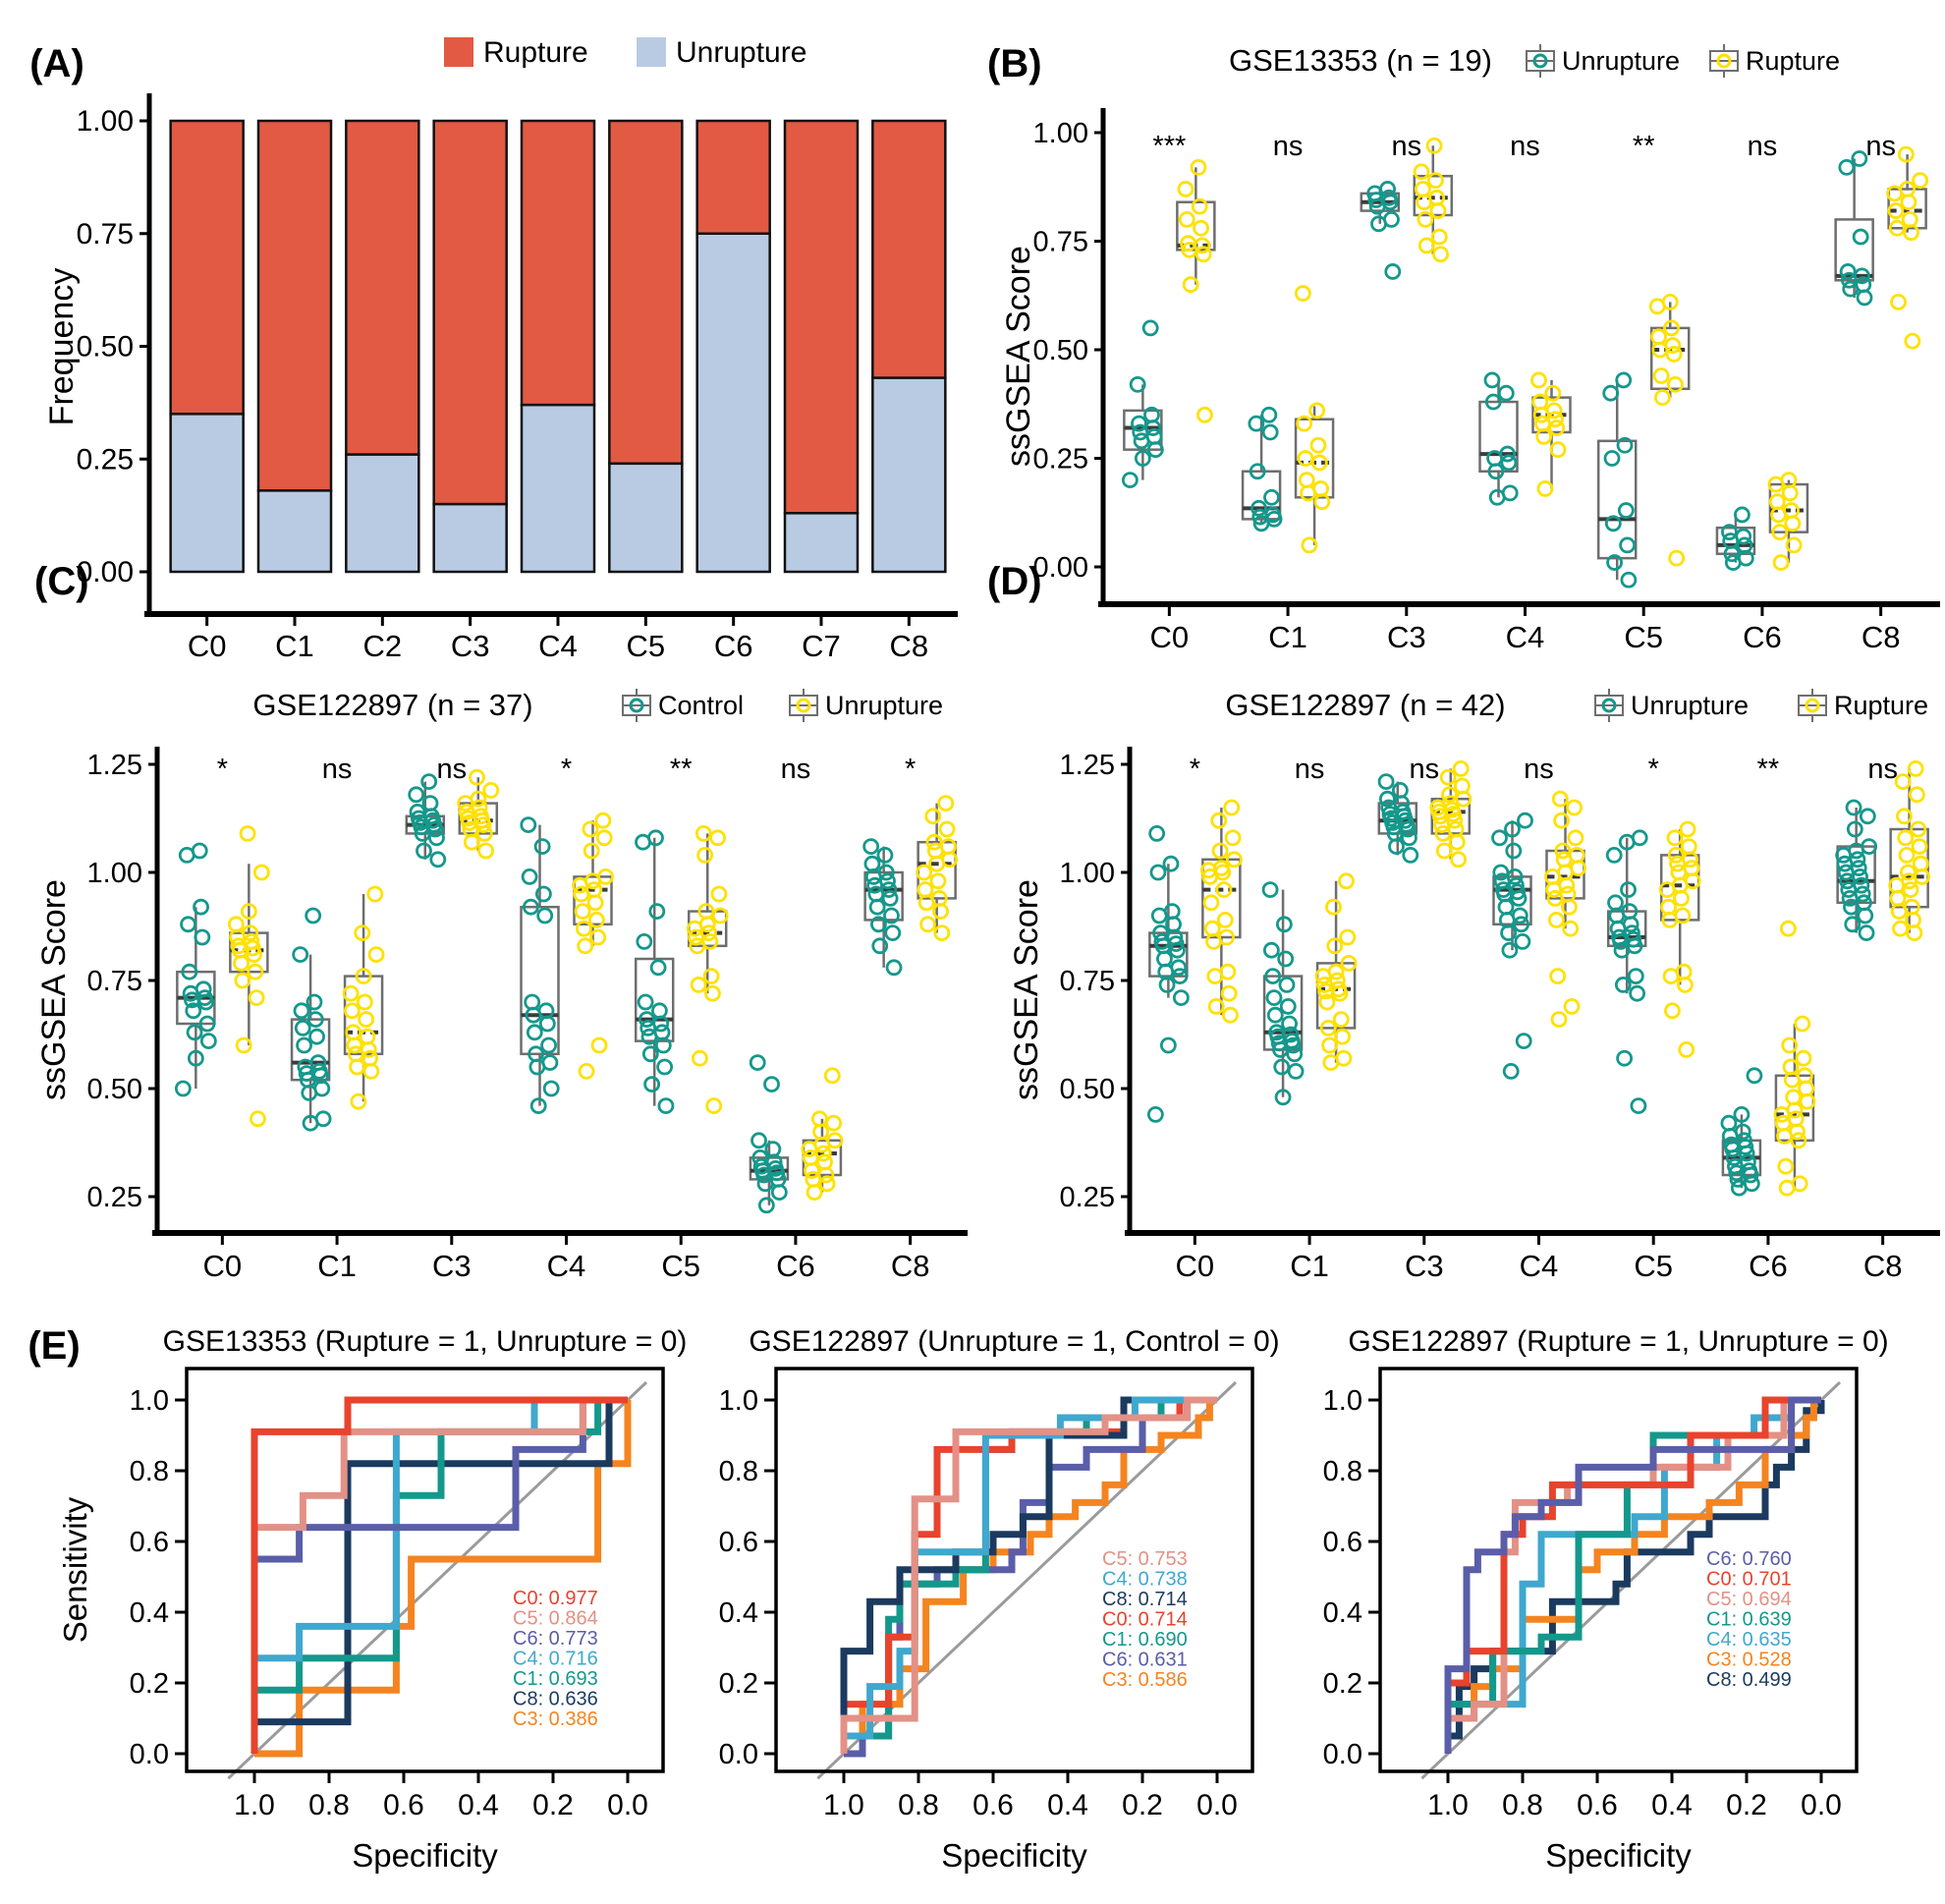  Describe the element at coordinates (1633, 1575) in the screenshot. I see `roc-curve-C6` at that location.